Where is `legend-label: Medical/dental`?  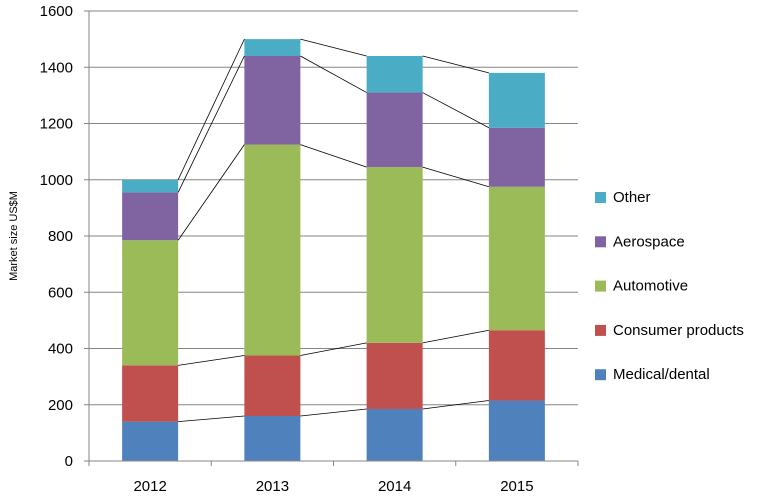
legend-label: Medical/dental is located at coordinates (661, 374).